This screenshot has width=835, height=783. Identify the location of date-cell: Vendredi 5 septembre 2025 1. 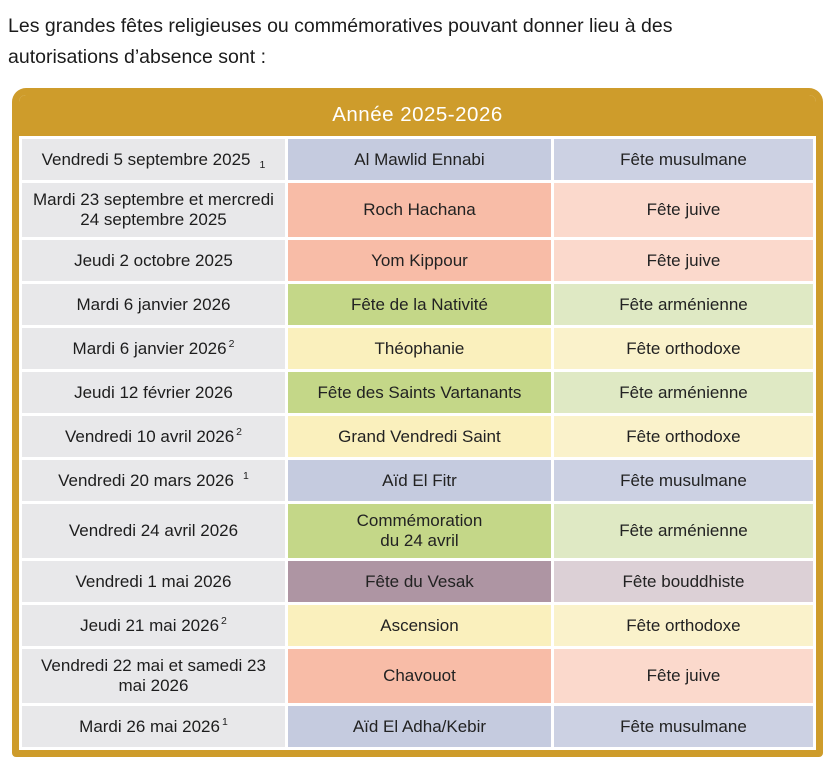
(153, 159).